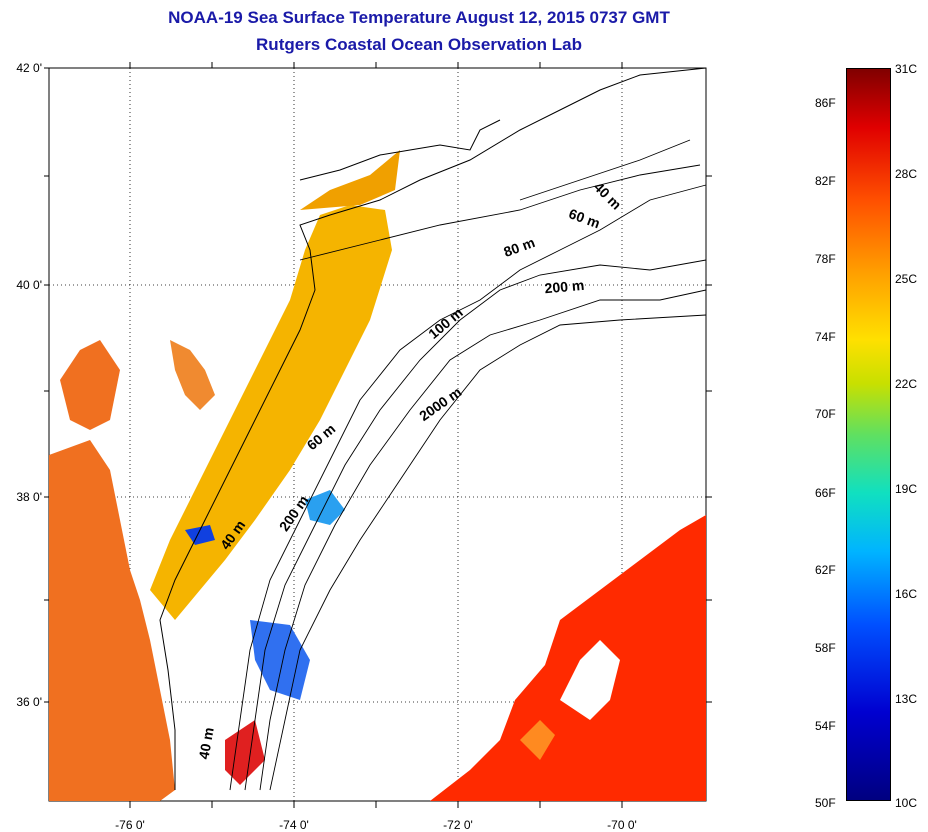 The image size is (928, 832). Describe the element at coordinates (130, 825) in the screenshot. I see `lon-label: -76 0'` at that location.